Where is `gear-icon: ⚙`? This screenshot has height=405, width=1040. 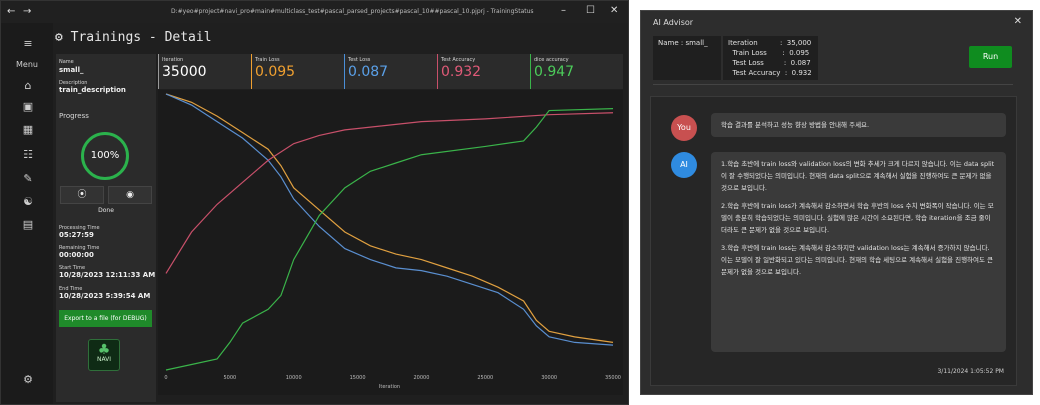
gear-icon: ⚙ is located at coordinates (28, 379).